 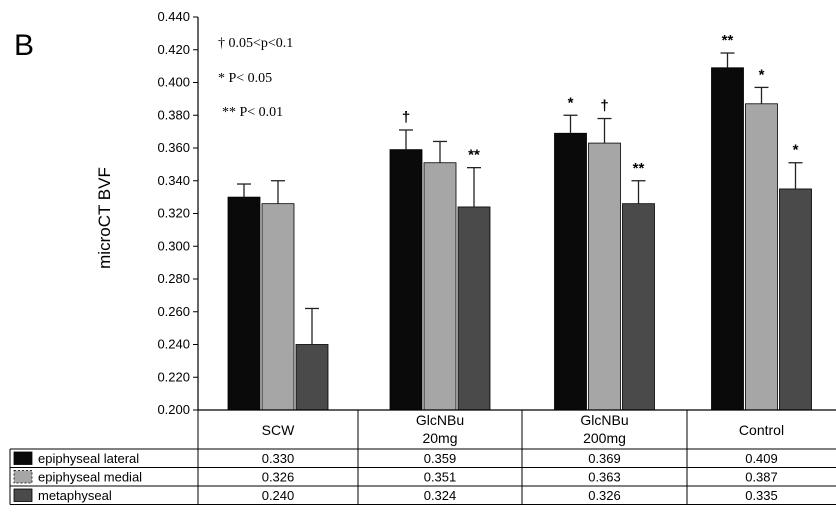 I want to click on table-cell: 0.387, so click(x=761, y=477).